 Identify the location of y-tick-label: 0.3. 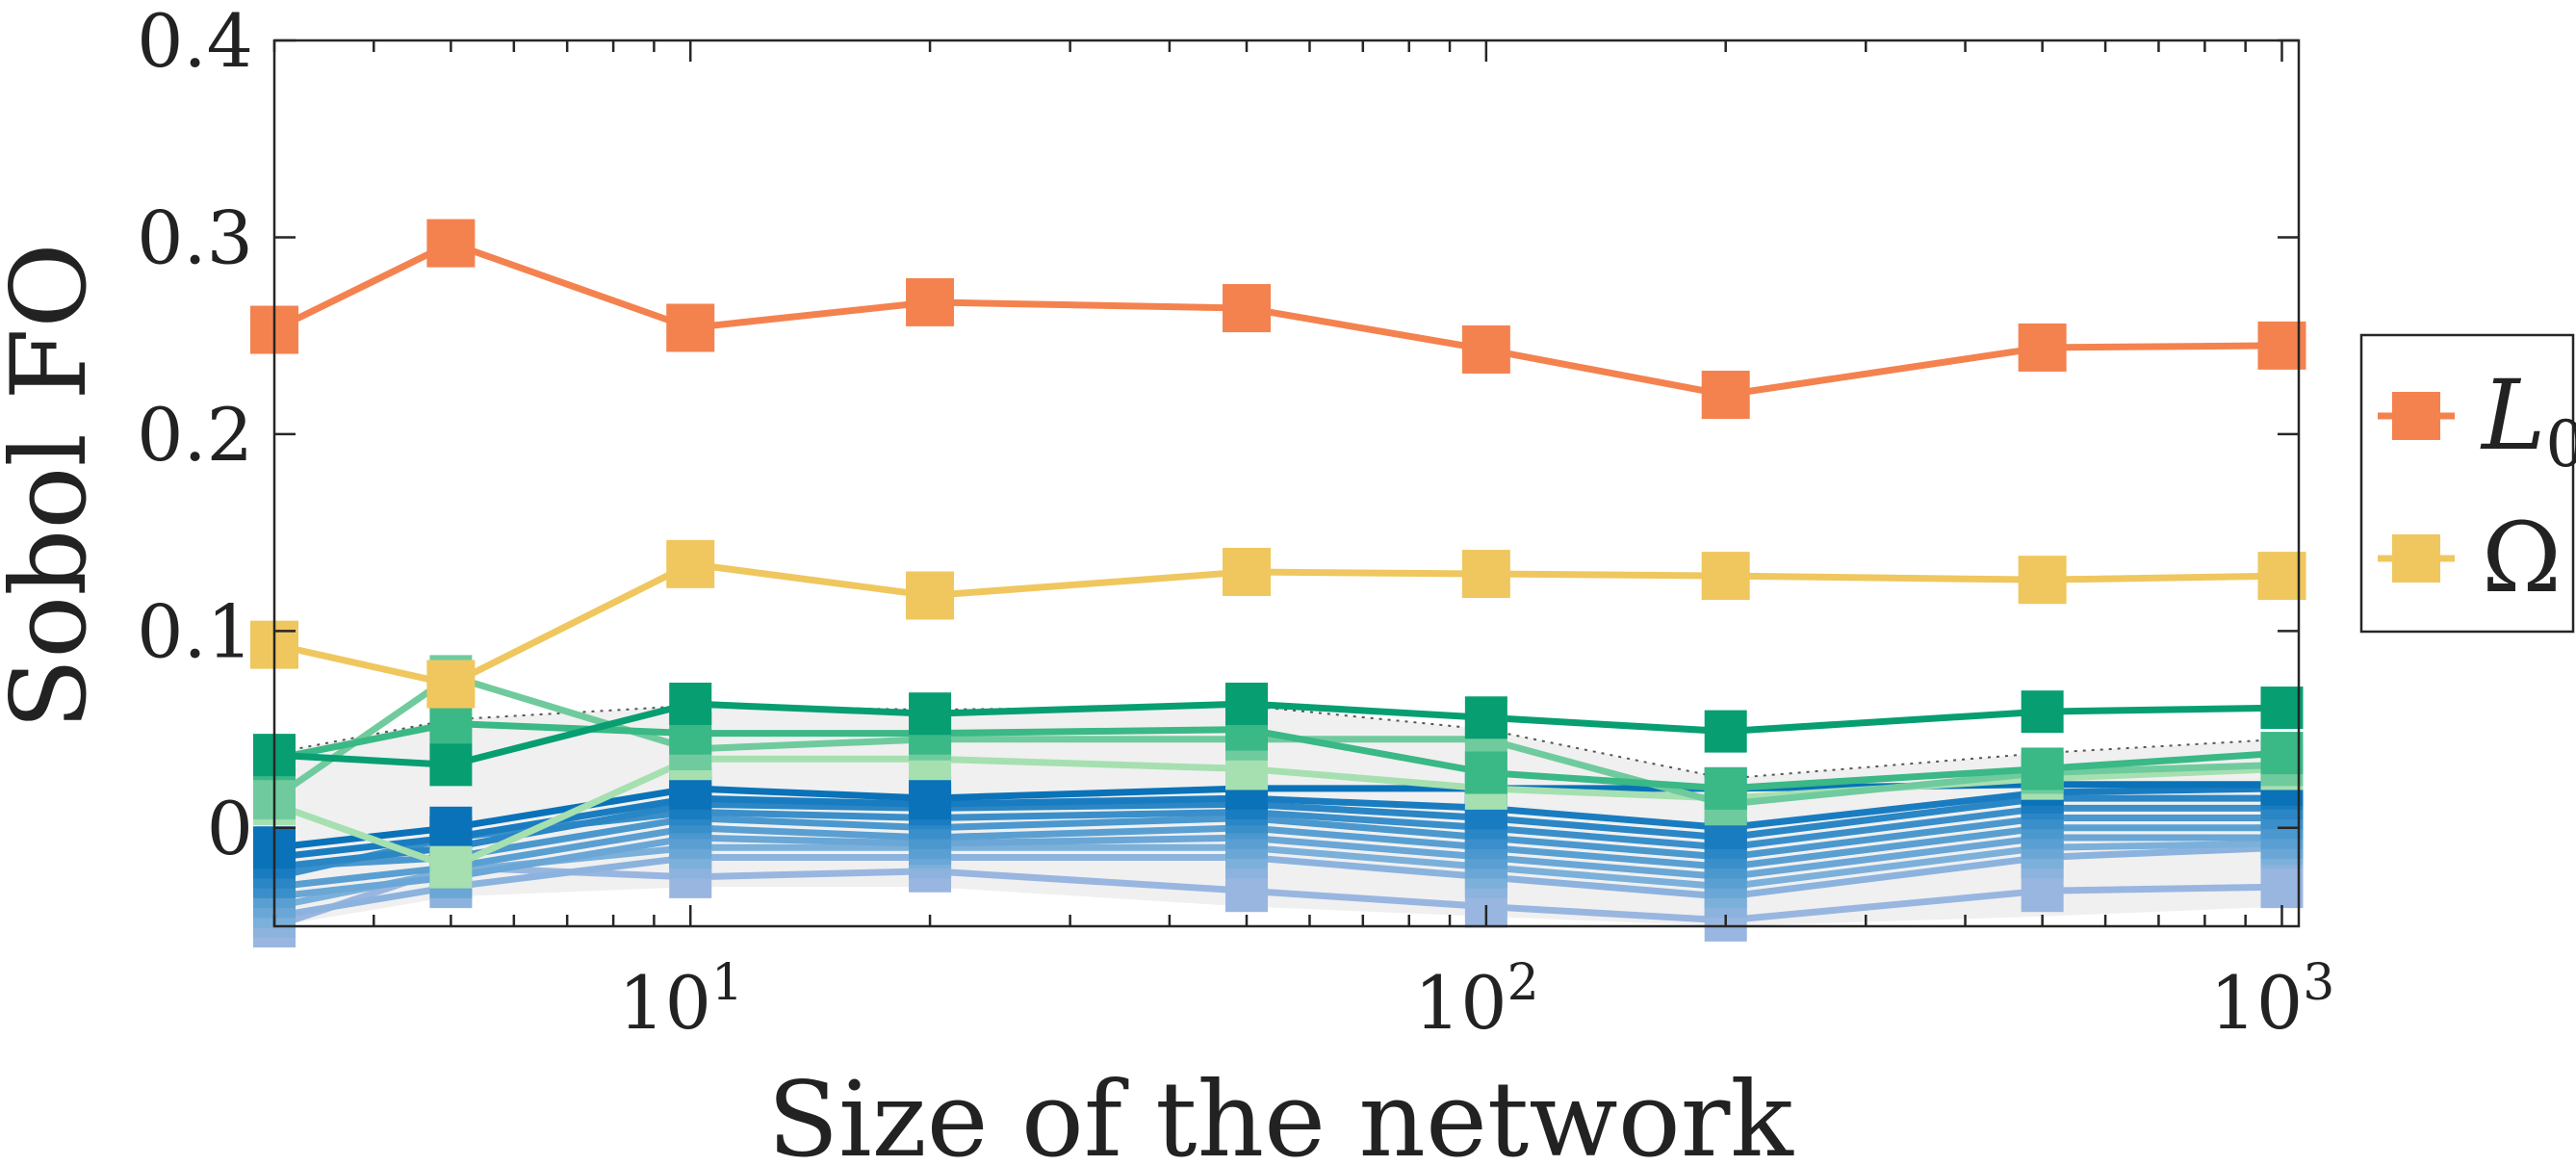
(195, 237).